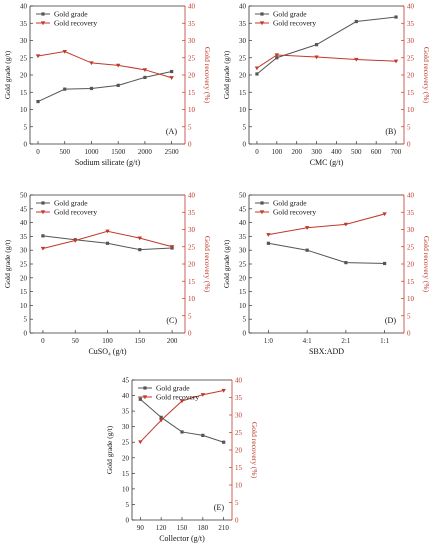 The width and height of the screenshot is (440, 550). Describe the element at coordinates (24, 41) in the screenshot. I see `y-left-tick-label: 30` at that location.